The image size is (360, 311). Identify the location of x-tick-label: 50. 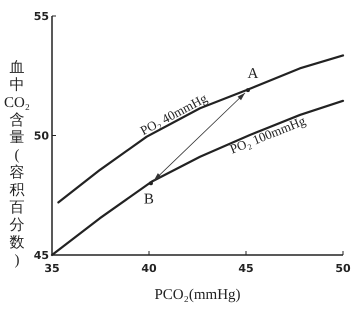
(343, 268).